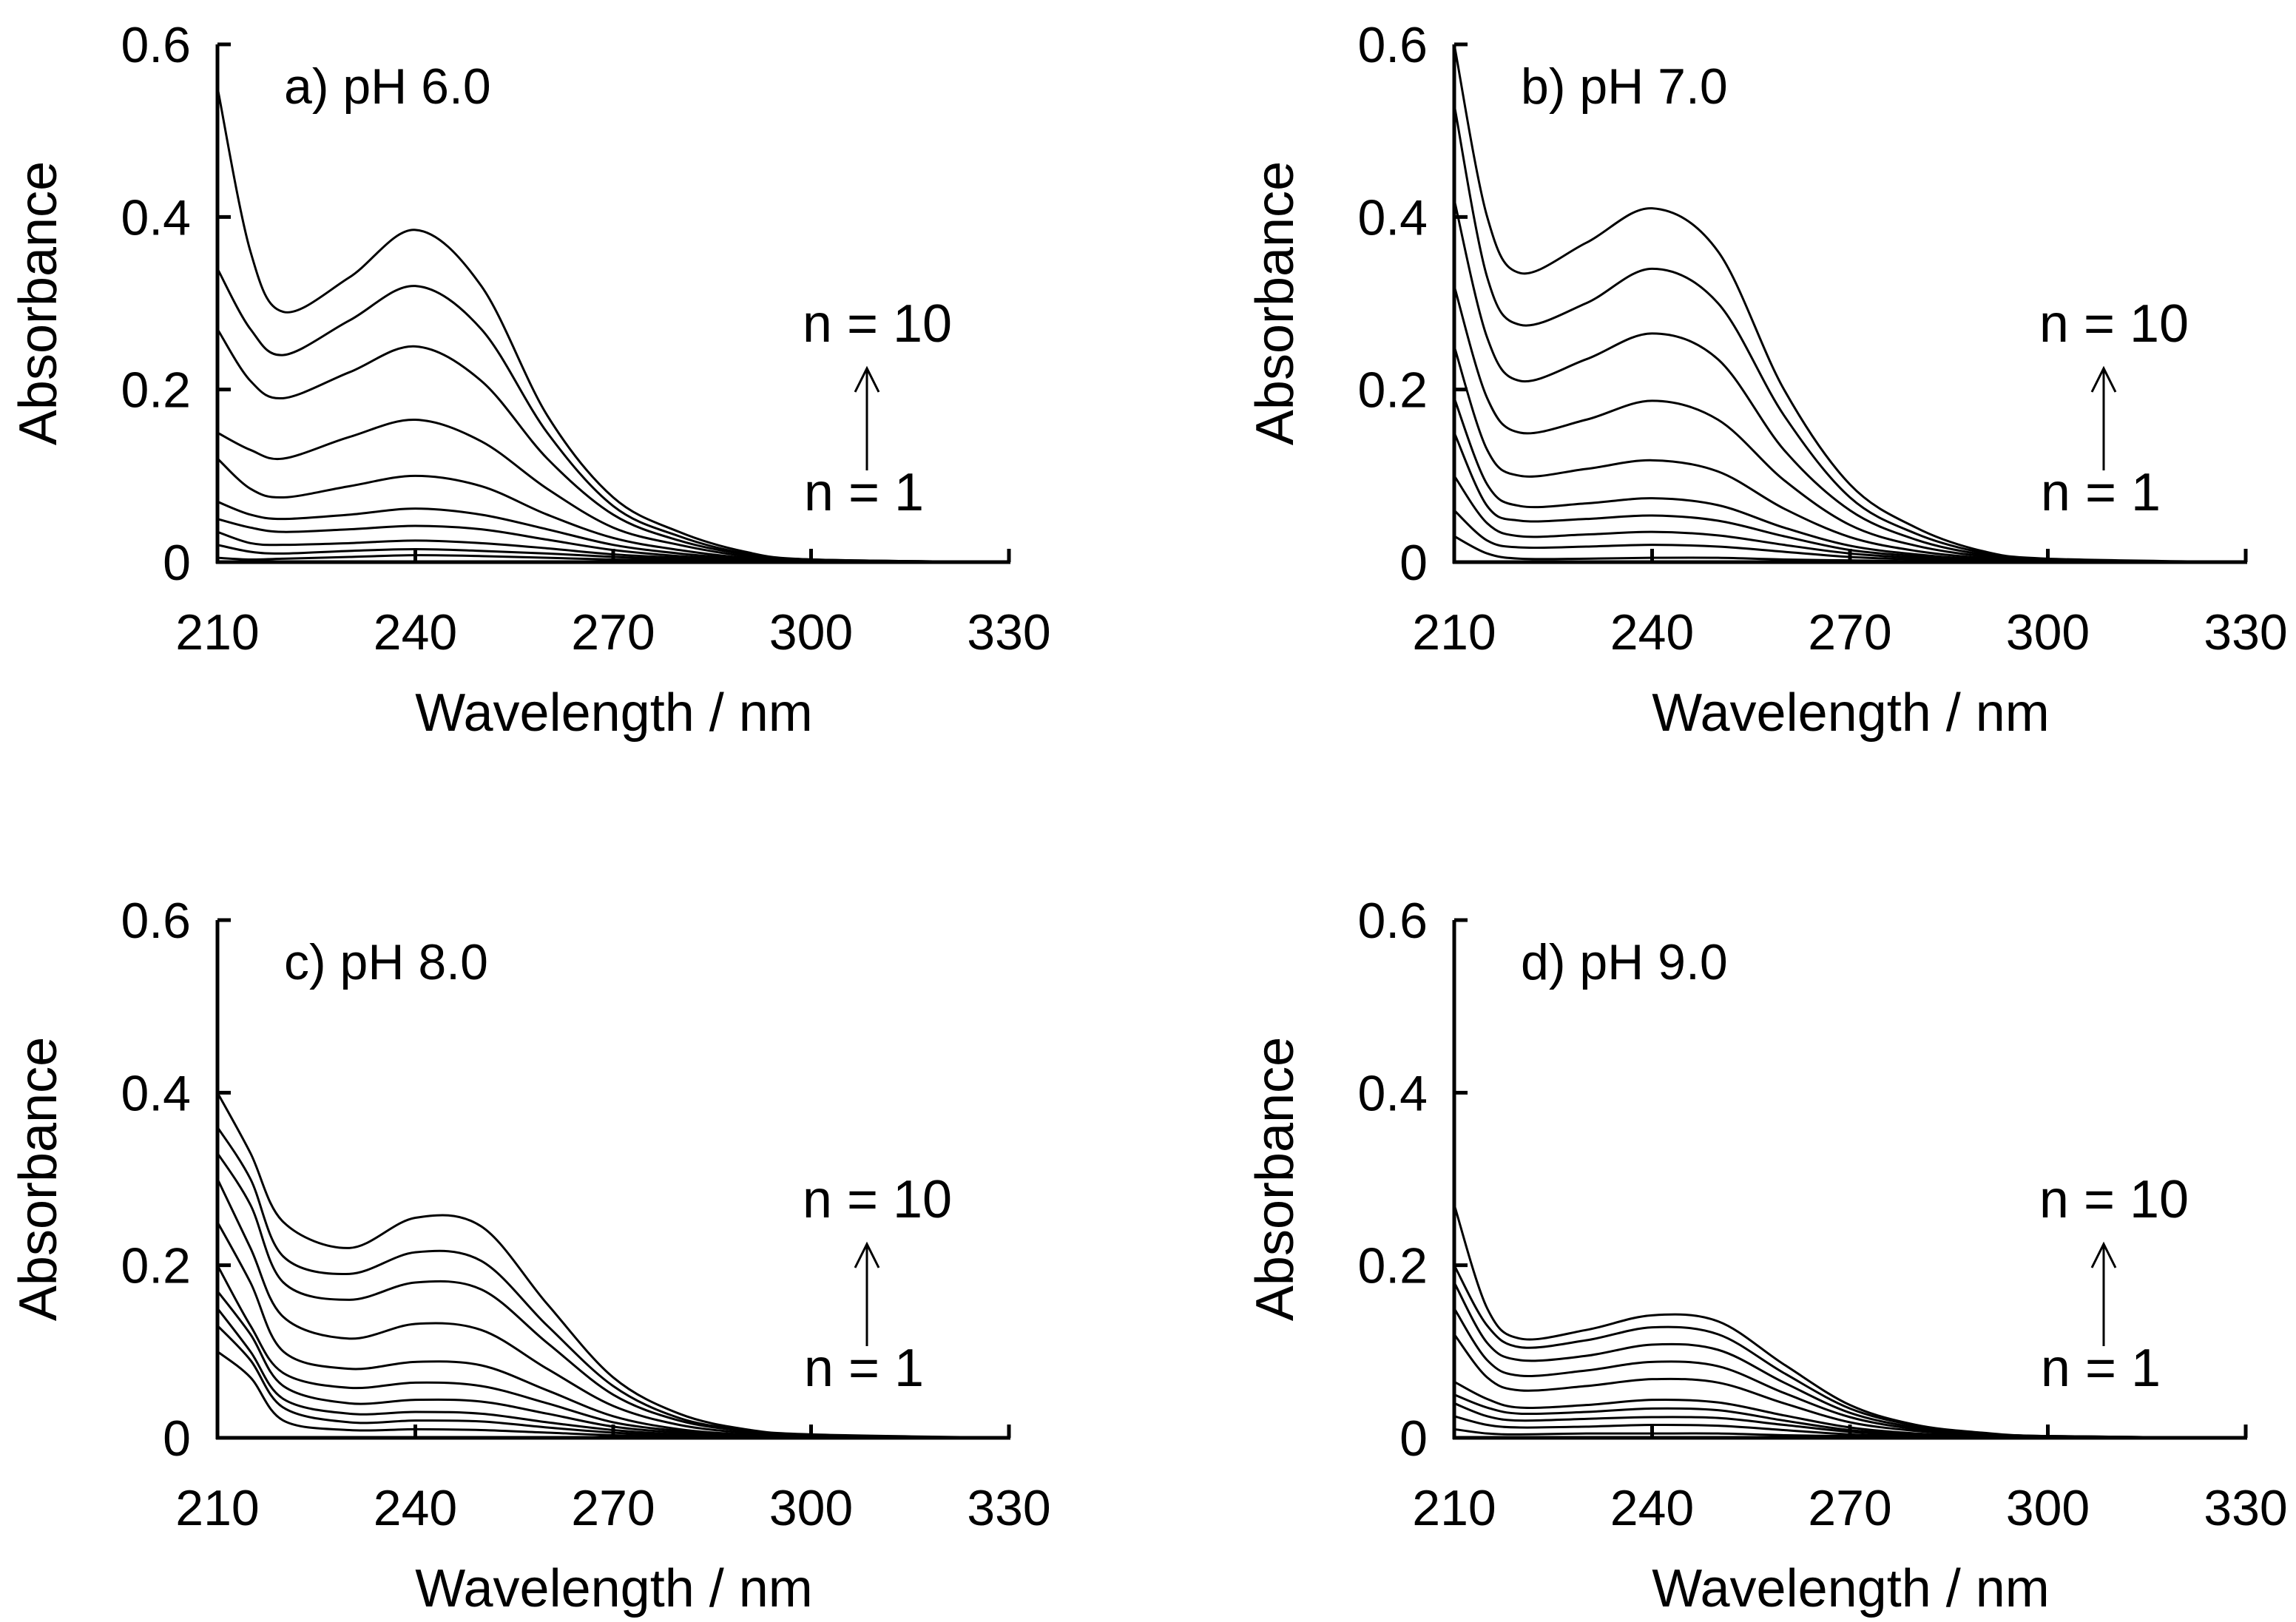  I want to click on spectrum-line-n6, so click(1850, 453).